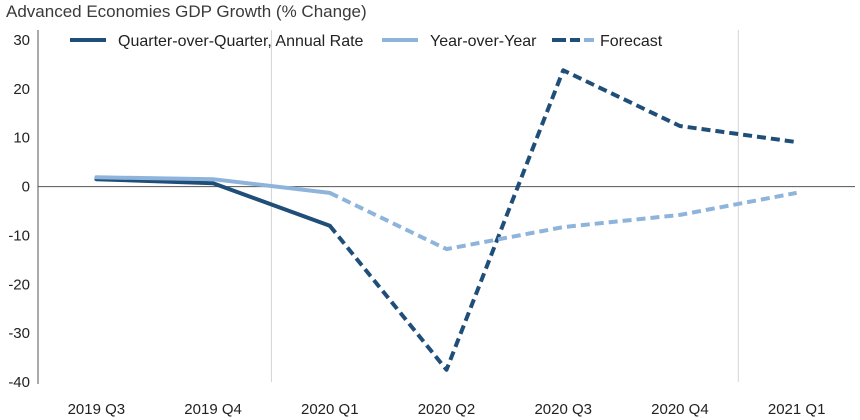 This screenshot has width=860, height=420. What do you see at coordinates (26, 187) in the screenshot?
I see `y-tick-label: 0` at bounding box center [26, 187].